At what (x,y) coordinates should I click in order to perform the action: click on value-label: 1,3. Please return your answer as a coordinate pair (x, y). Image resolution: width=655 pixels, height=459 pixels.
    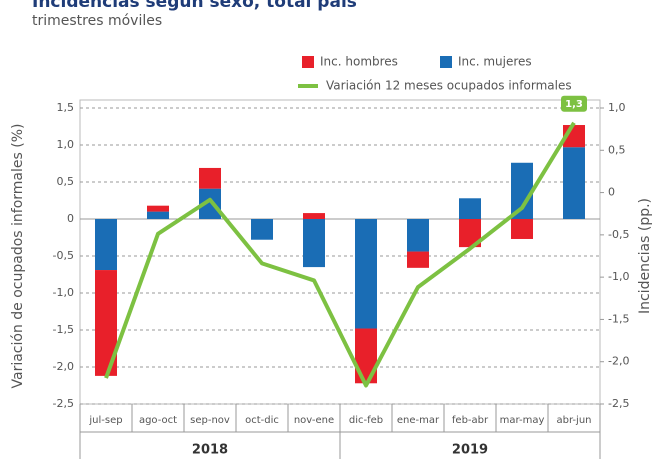
    Looking at the image, I should click on (574, 104).